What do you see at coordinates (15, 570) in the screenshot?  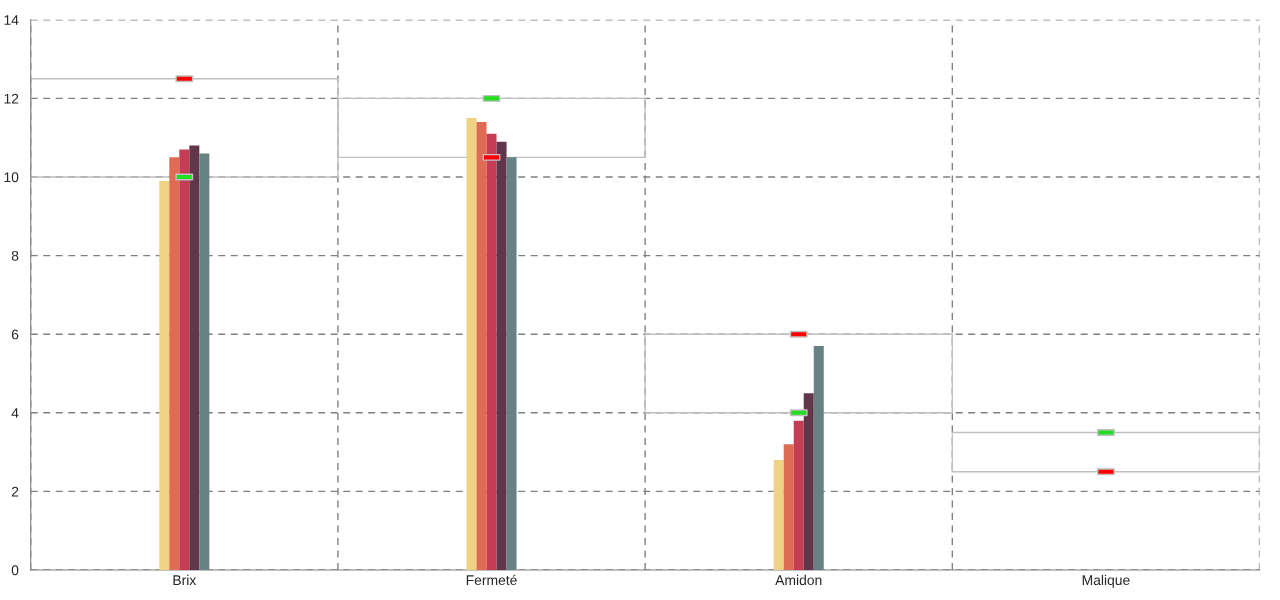 I see `y-tick-label: 0` at bounding box center [15, 570].